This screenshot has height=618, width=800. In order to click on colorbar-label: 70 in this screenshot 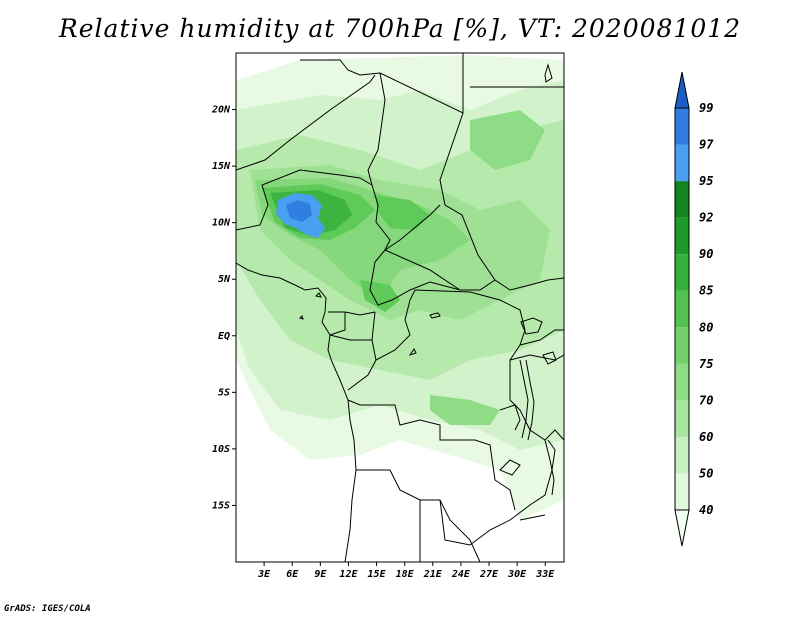, I will do `click(706, 400)`.